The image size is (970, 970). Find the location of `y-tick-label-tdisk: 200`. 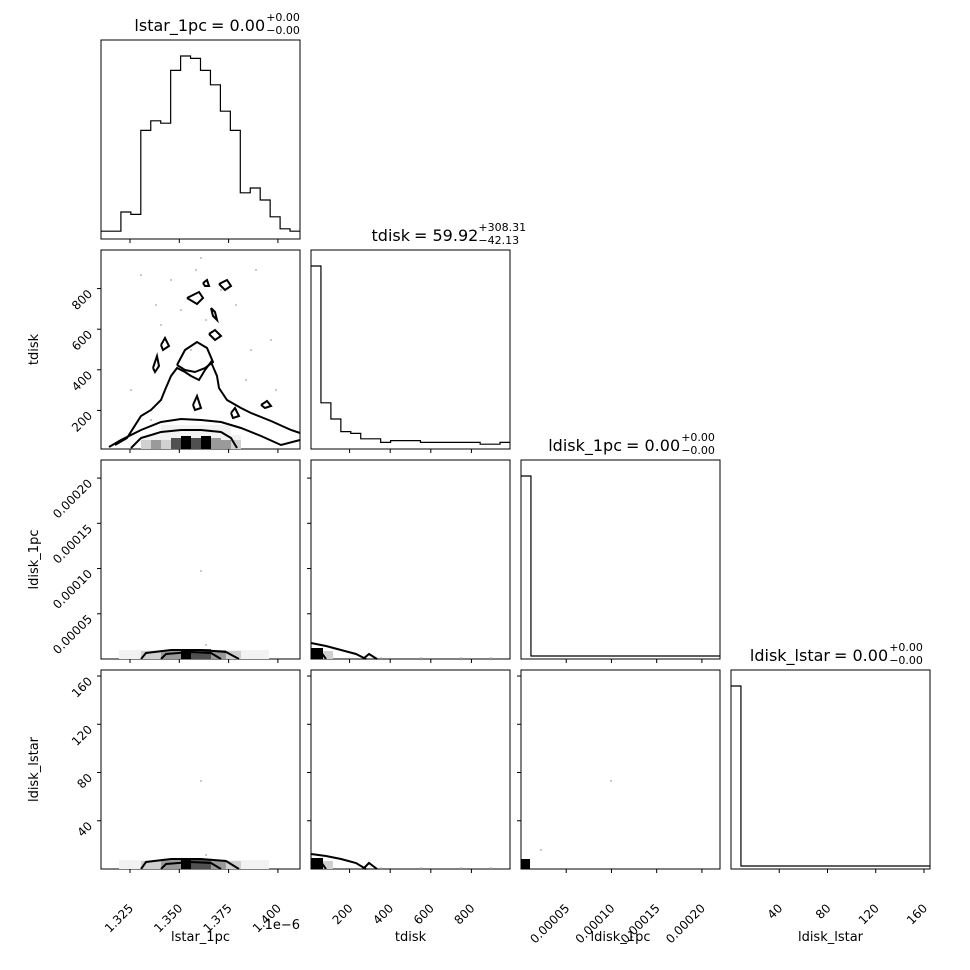

y-tick-label-tdisk: 200 is located at coordinates (82, 422).